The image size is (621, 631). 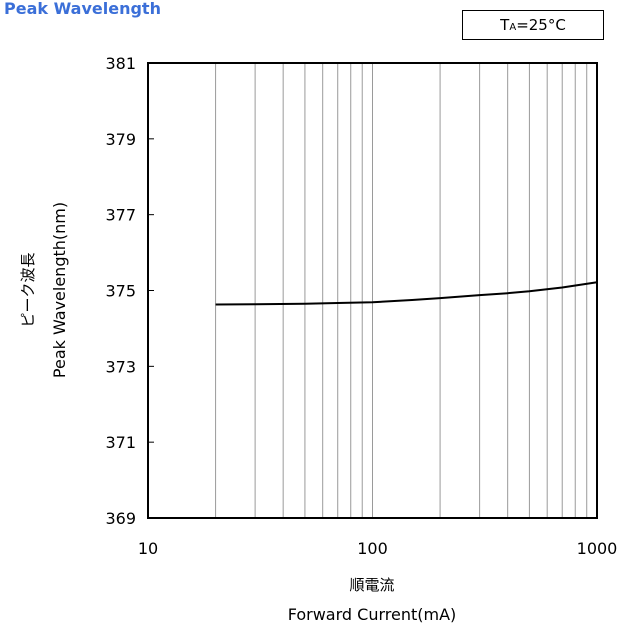 What do you see at coordinates (120, 518) in the screenshot?
I see `y-tick-label: 369` at bounding box center [120, 518].